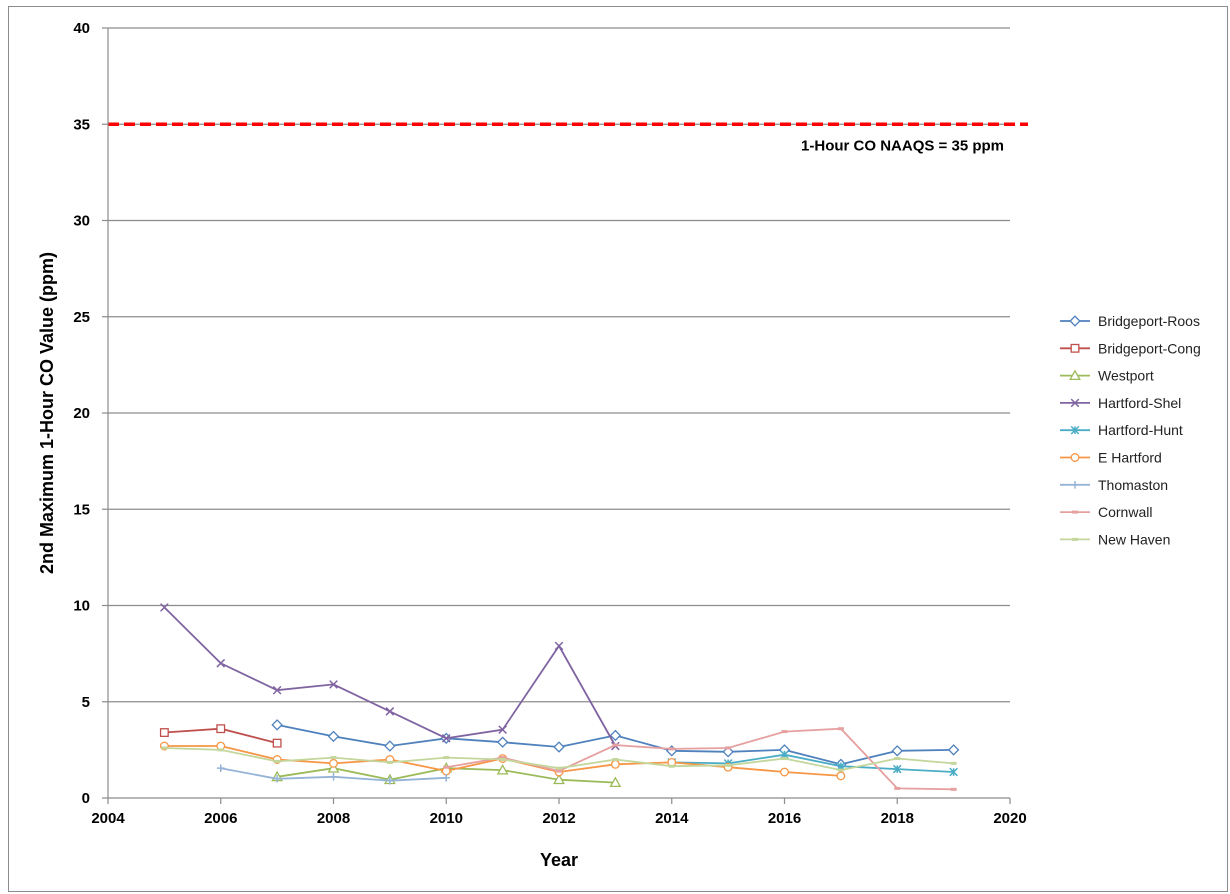 The width and height of the screenshot is (1230, 894). What do you see at coordinates (615, 782) in the screenshot?
I see `point-westport-2013` at bounding box center [615, 782].